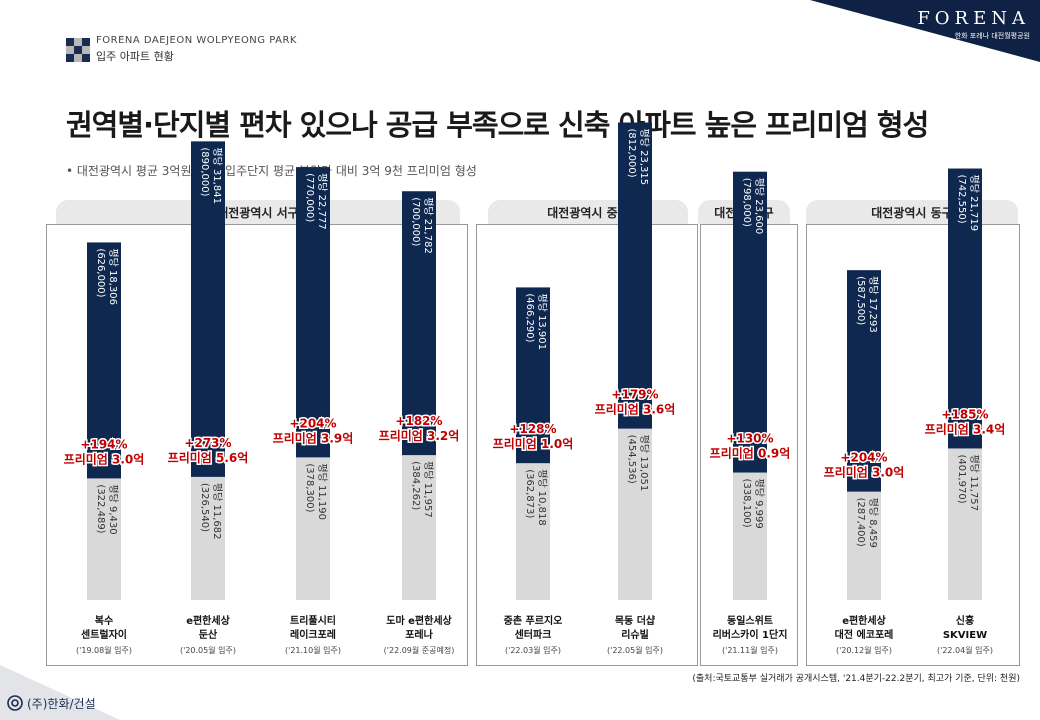 The height and width of the screenshot is (720, 1040). I want to click on market-bar-label: 평당 22,777(770,000), so click(316, 201).